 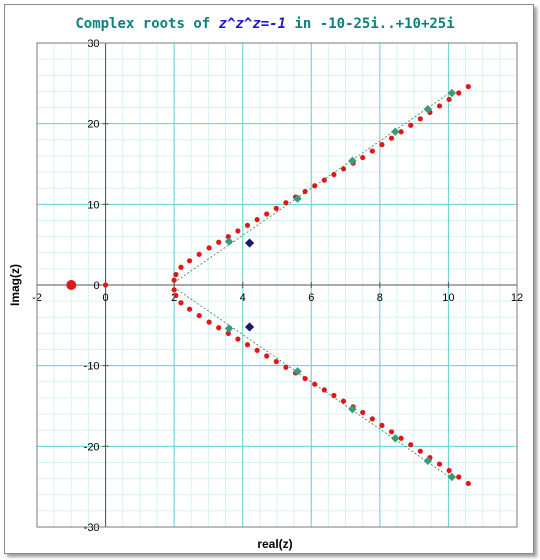 What do you see at coordinates (311, 298) in the screenshot?
I see `x-tick-label: 6` at bounding box center [311, 298].